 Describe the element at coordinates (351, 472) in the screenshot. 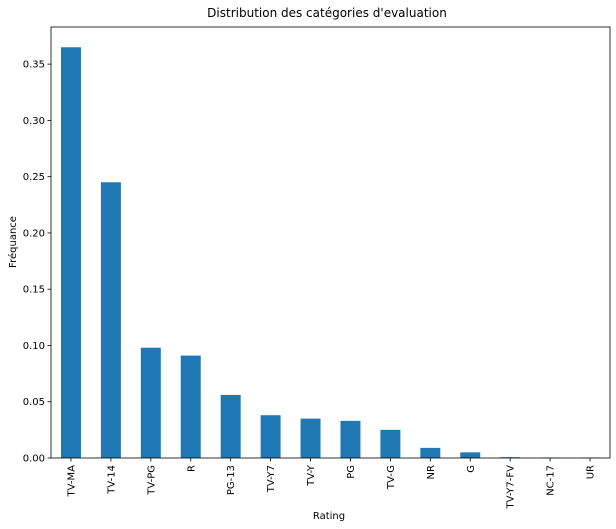

I see `x-tick-label: PG` at that location.